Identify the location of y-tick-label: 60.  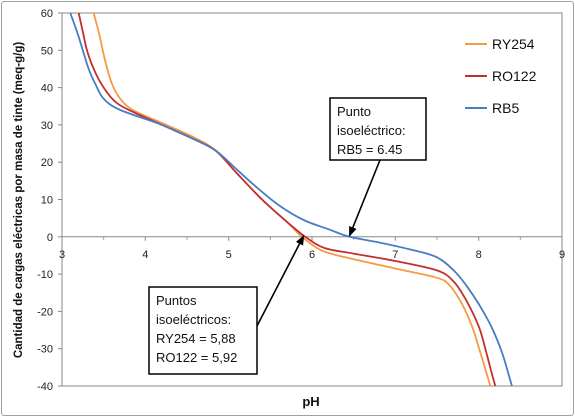
(47, 14).